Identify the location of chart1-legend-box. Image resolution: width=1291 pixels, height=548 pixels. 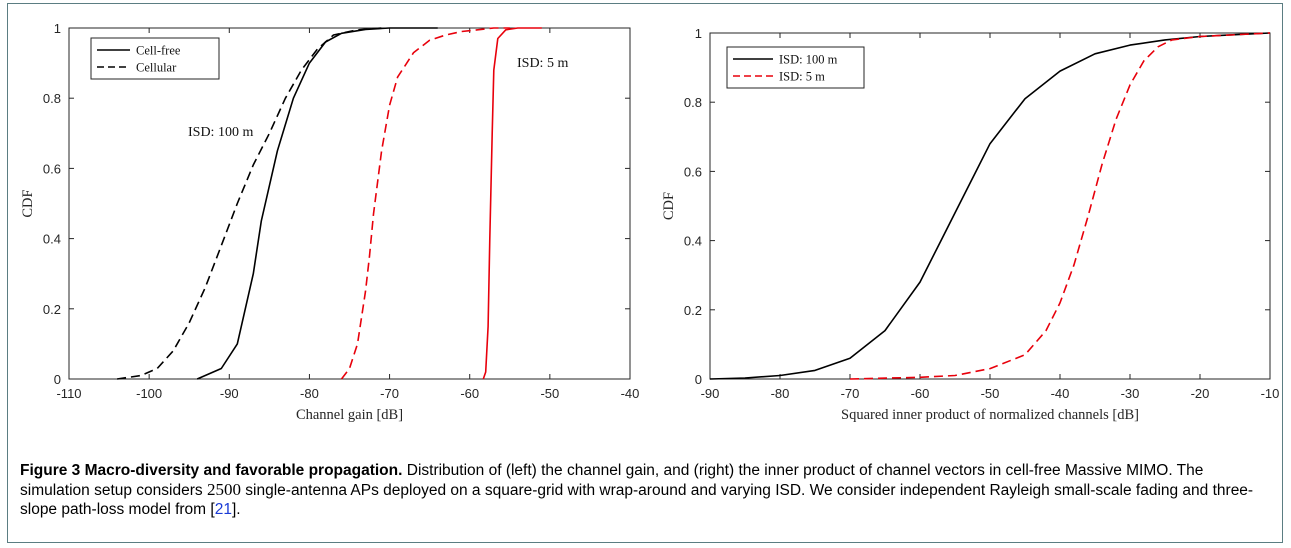
(155, 58).